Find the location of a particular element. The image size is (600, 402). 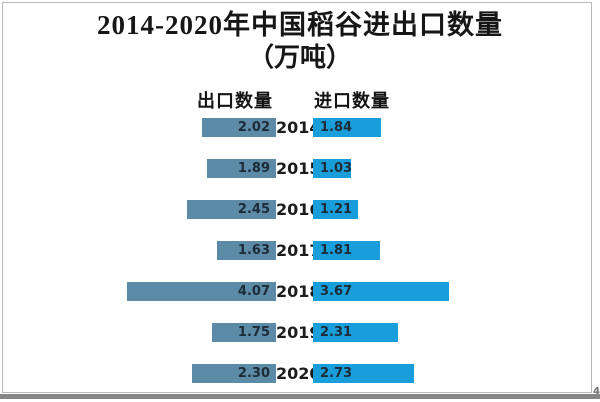

export-value-label: 1.75 is located at coordinates (253, 332).